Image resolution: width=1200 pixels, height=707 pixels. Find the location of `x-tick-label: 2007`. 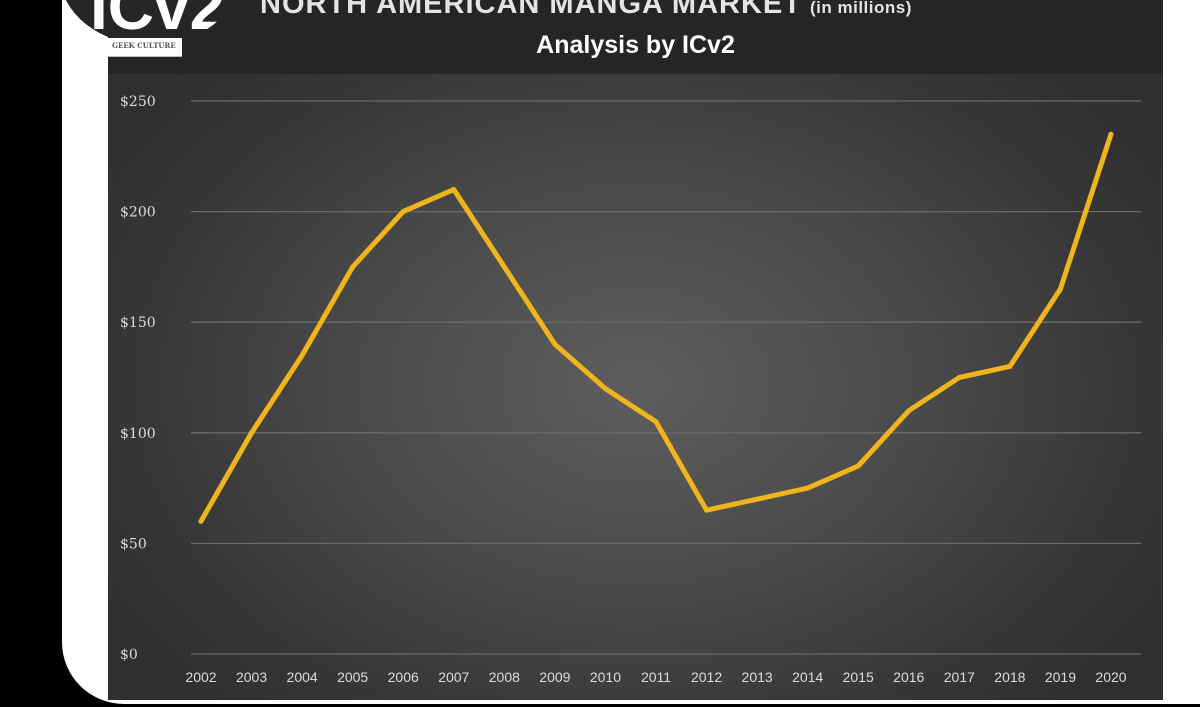

x-tick-label: 2007 is located at coordinates (453, 677).